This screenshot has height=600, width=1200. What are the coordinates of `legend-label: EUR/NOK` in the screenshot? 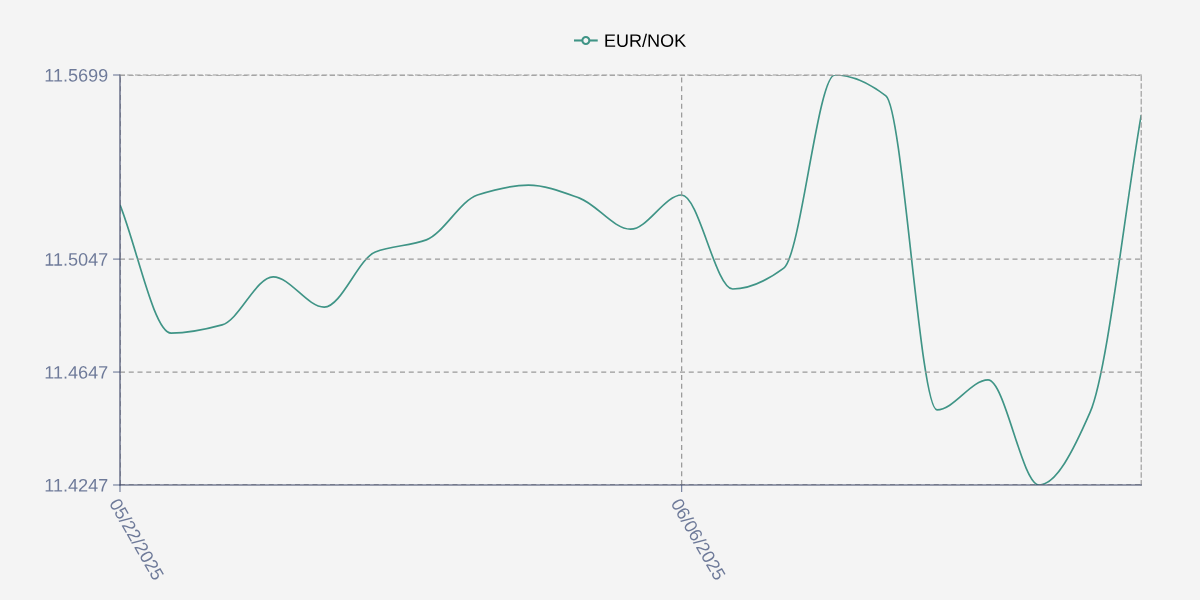 It's located at (645, 40).